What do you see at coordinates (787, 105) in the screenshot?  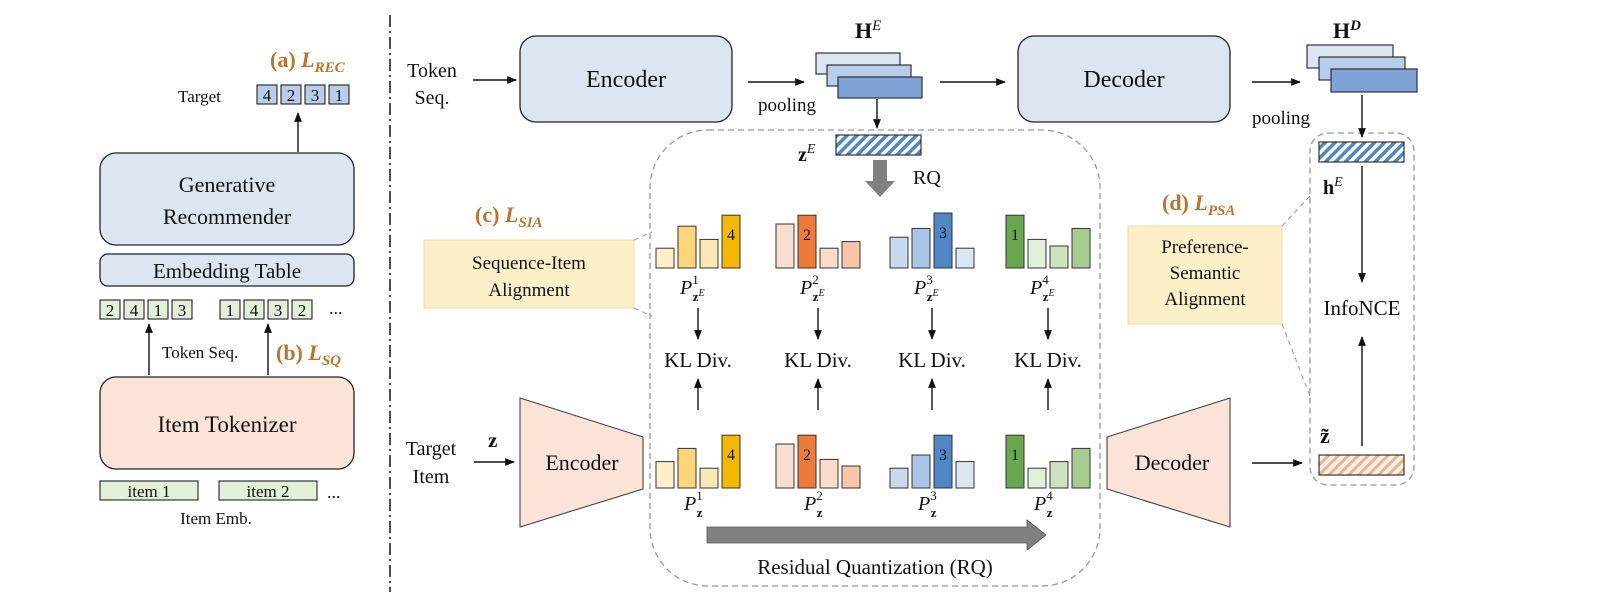 I see `pooling-label-left: pooling` at bounding box center [787, 105].